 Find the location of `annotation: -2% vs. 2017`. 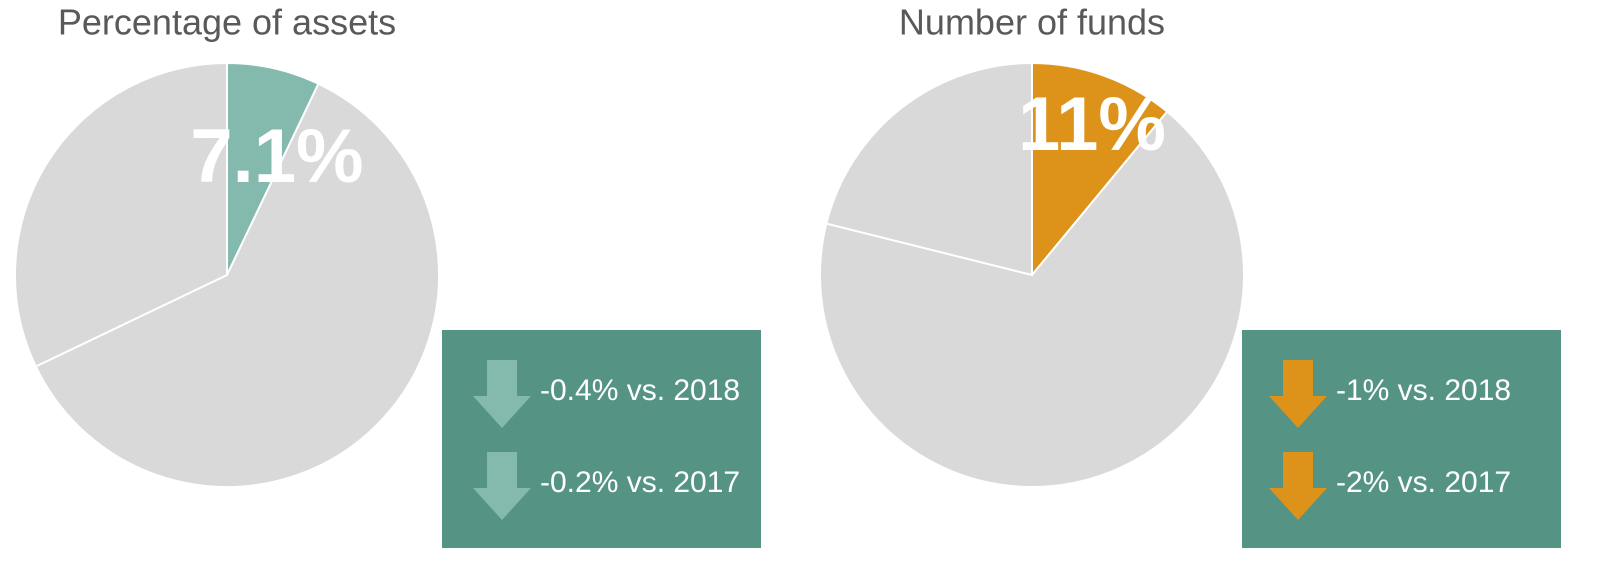

annotation: -2% vs. 2017 is located at coordinates (1423, 482).